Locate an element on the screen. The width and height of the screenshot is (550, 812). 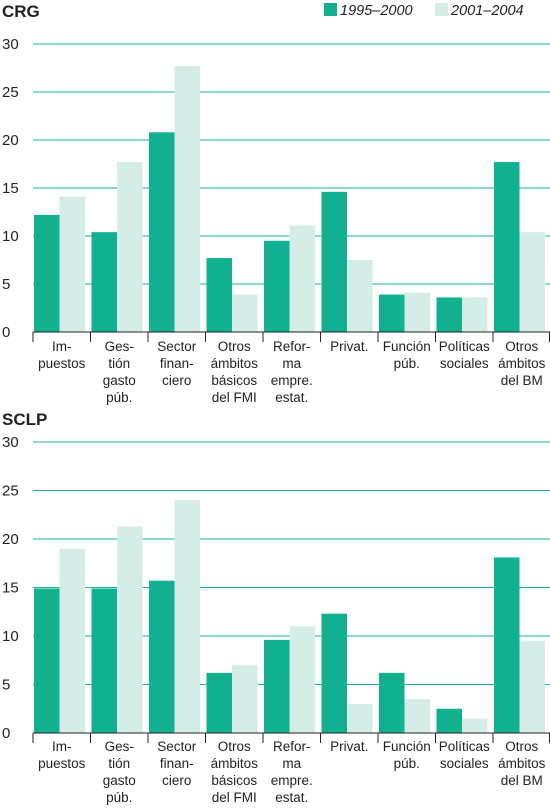
legend-label-2001-2004: 2001–2004 is located at coordinates (487, 11).